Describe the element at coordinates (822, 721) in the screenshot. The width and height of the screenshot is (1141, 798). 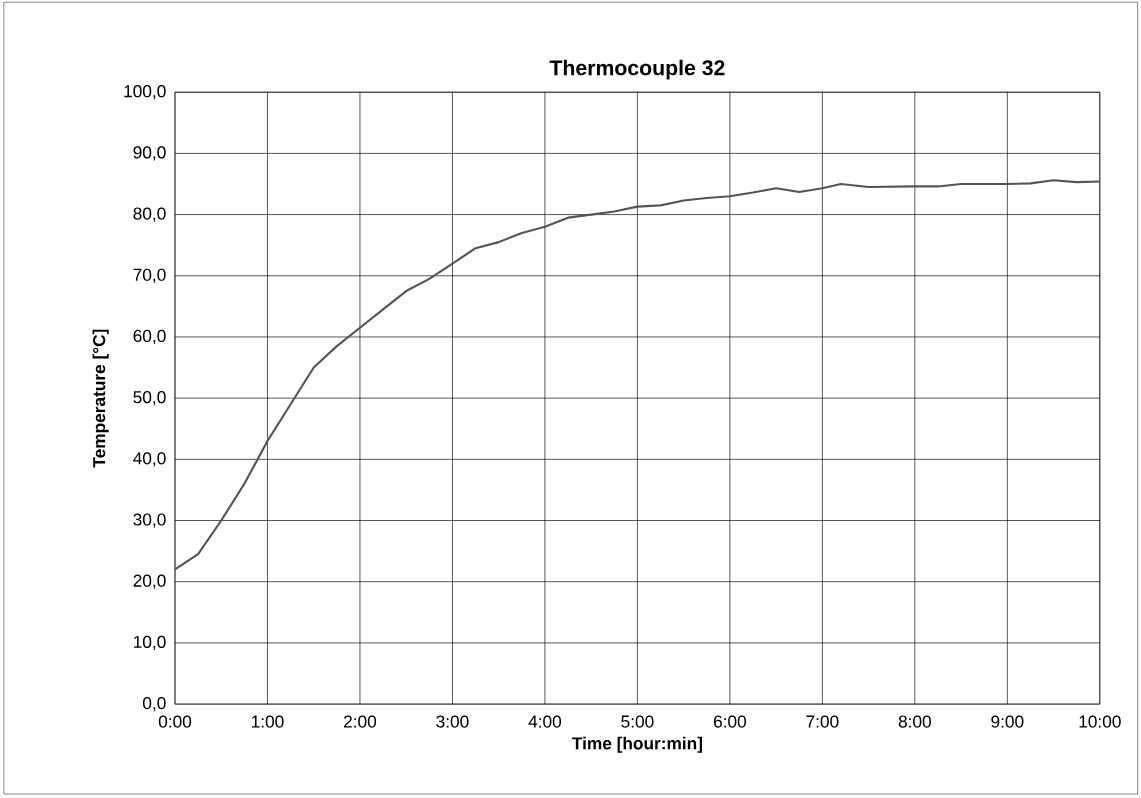
I see `x-tick-label: 7:00` at that location.